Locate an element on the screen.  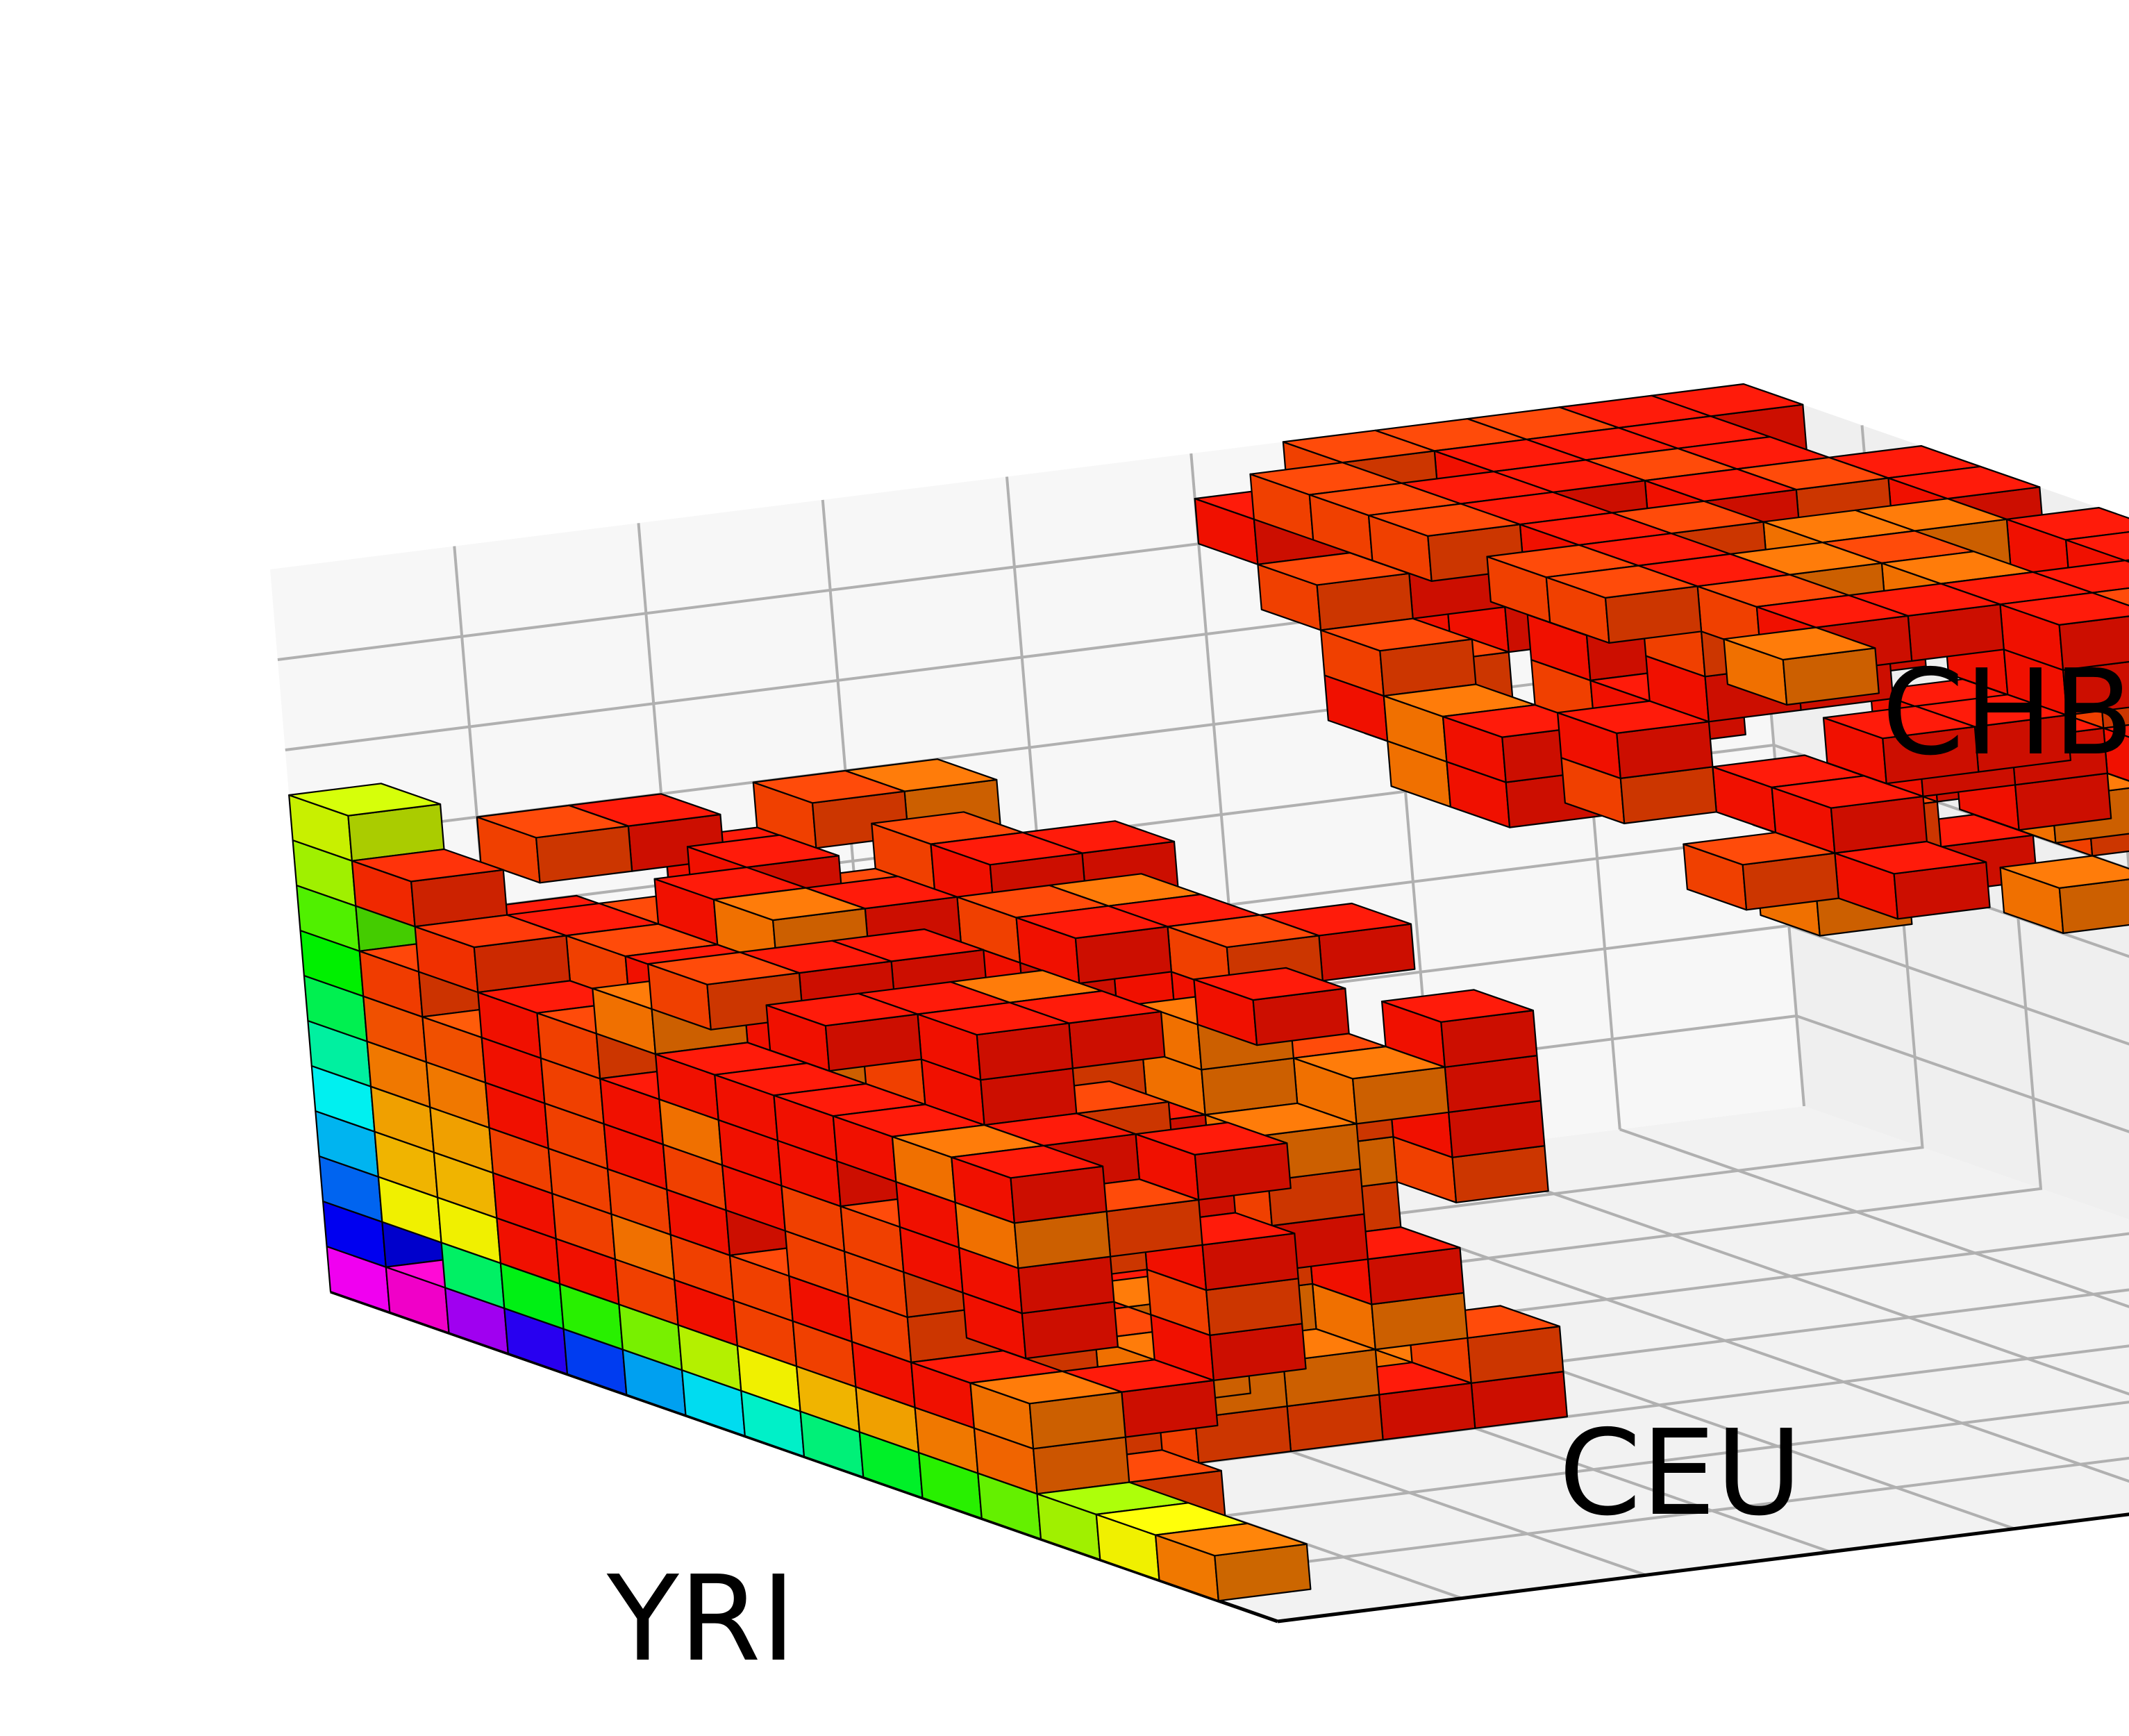
z-axis-label: CHB is located at coordinates (2005, 713).